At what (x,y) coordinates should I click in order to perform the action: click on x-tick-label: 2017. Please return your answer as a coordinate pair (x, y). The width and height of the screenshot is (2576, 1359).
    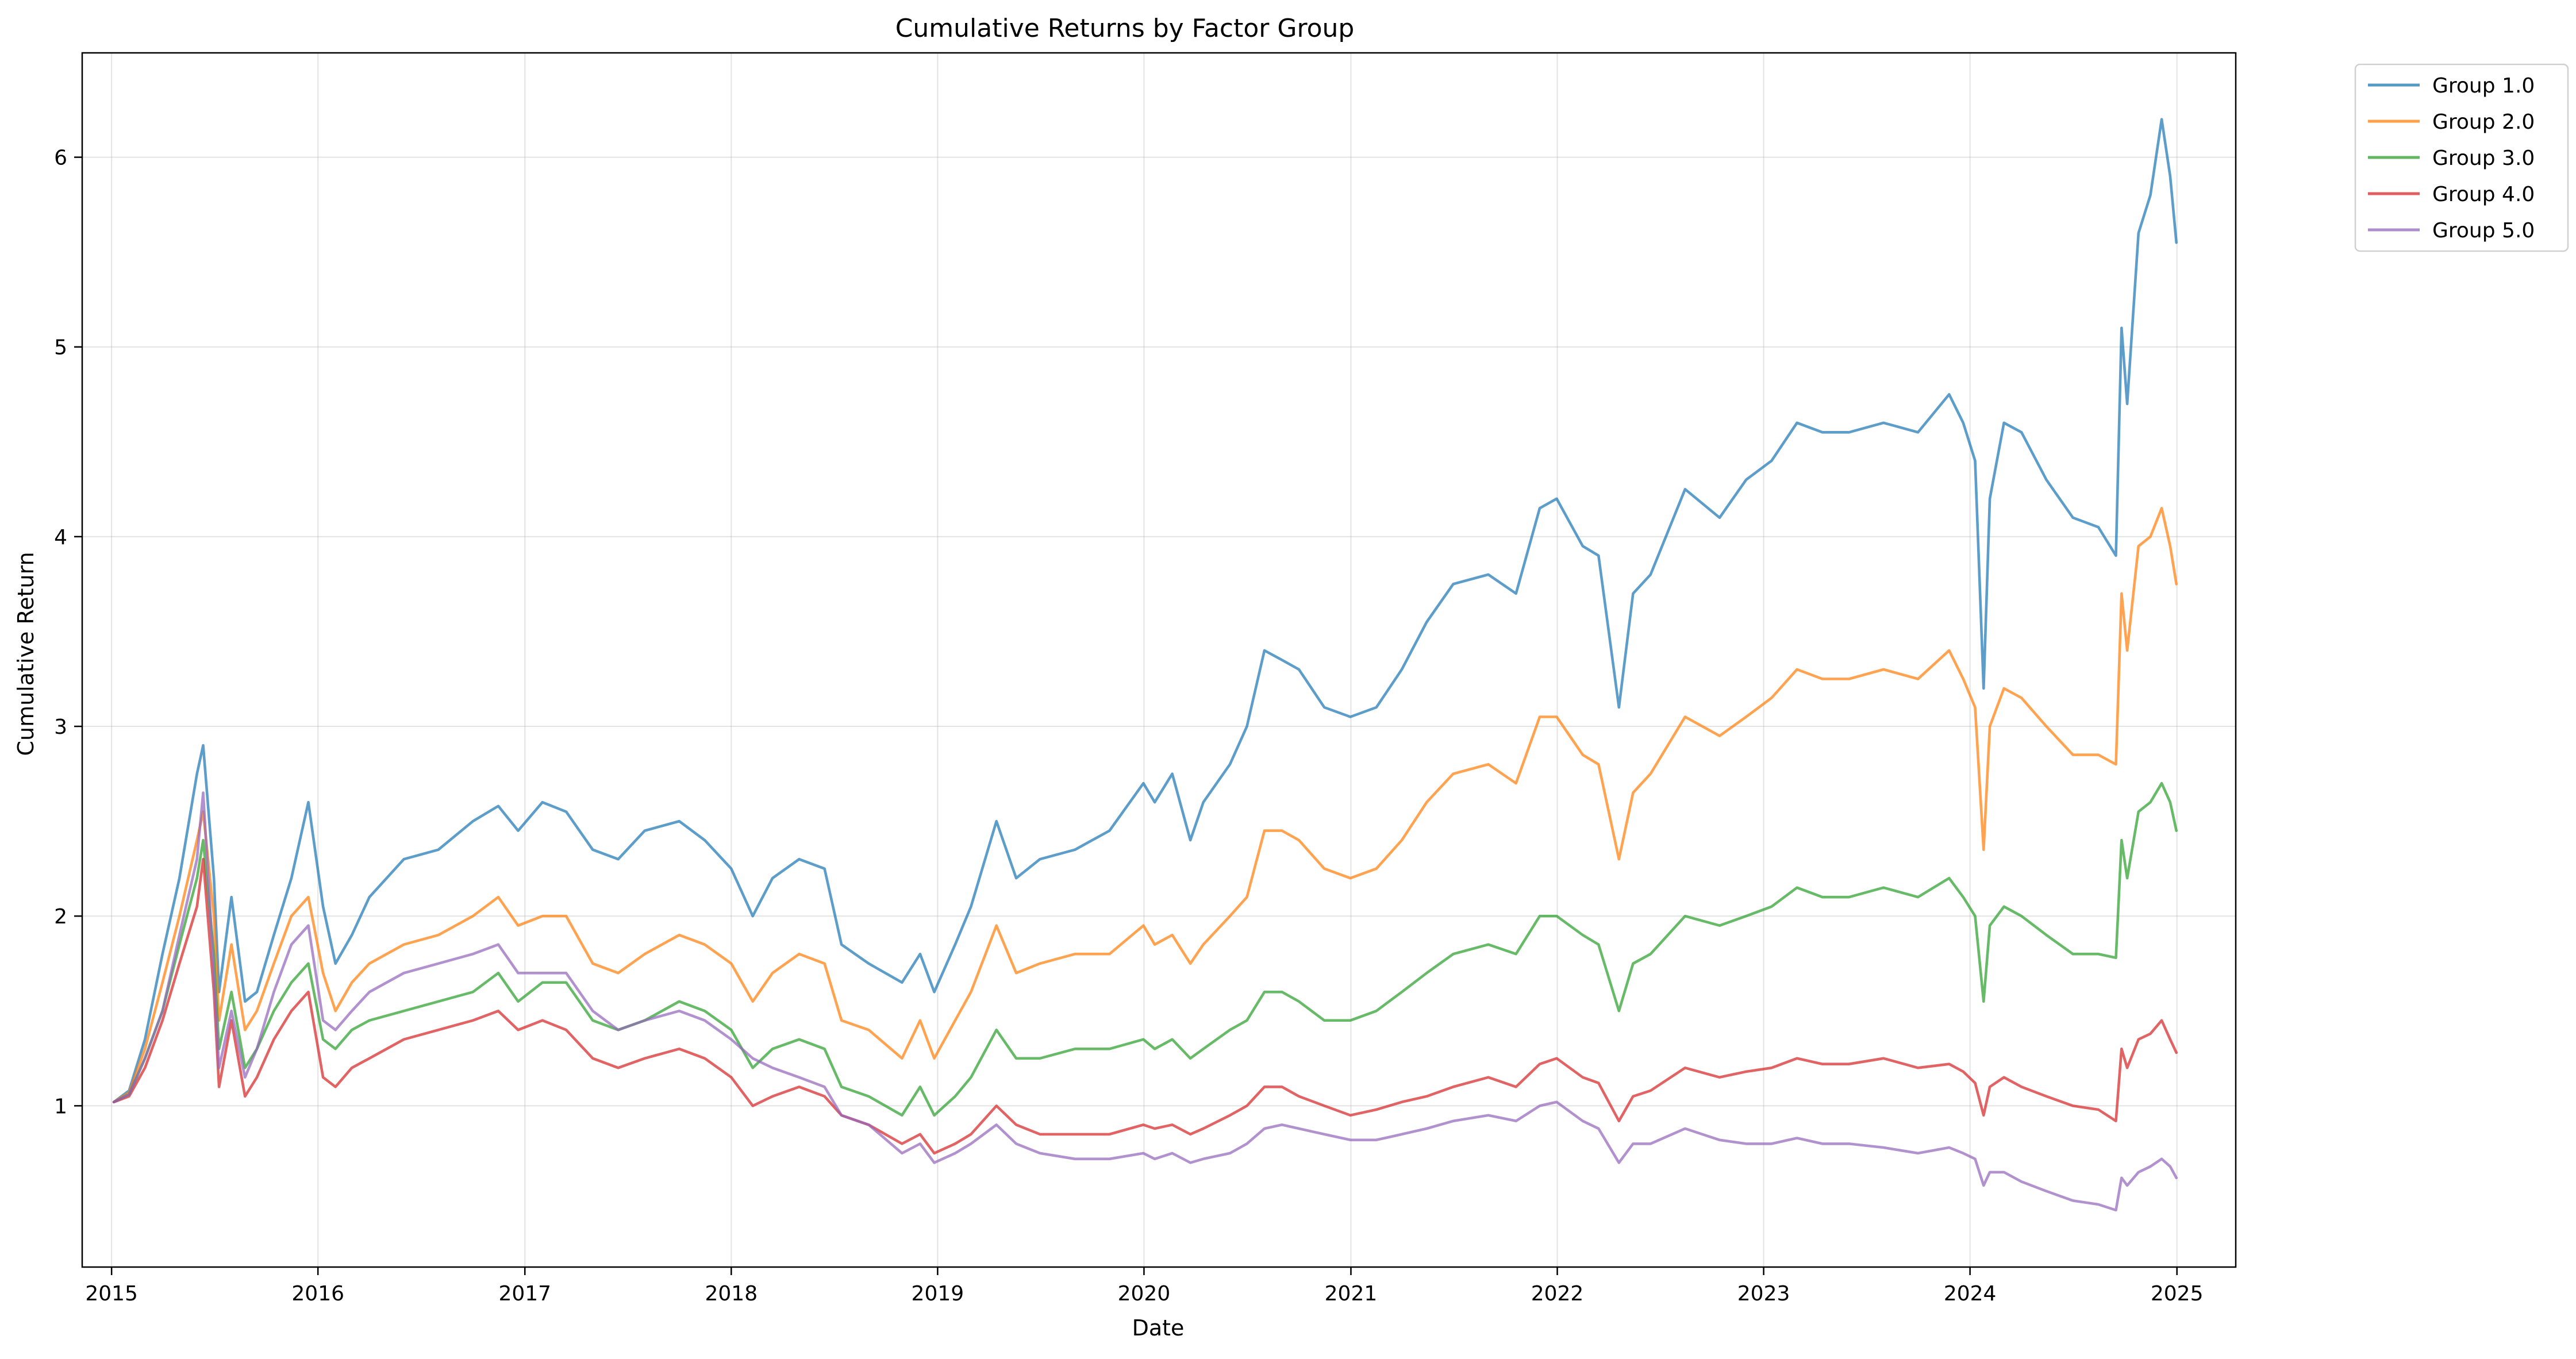
    Looking at the image, I should click on (524, 1294).